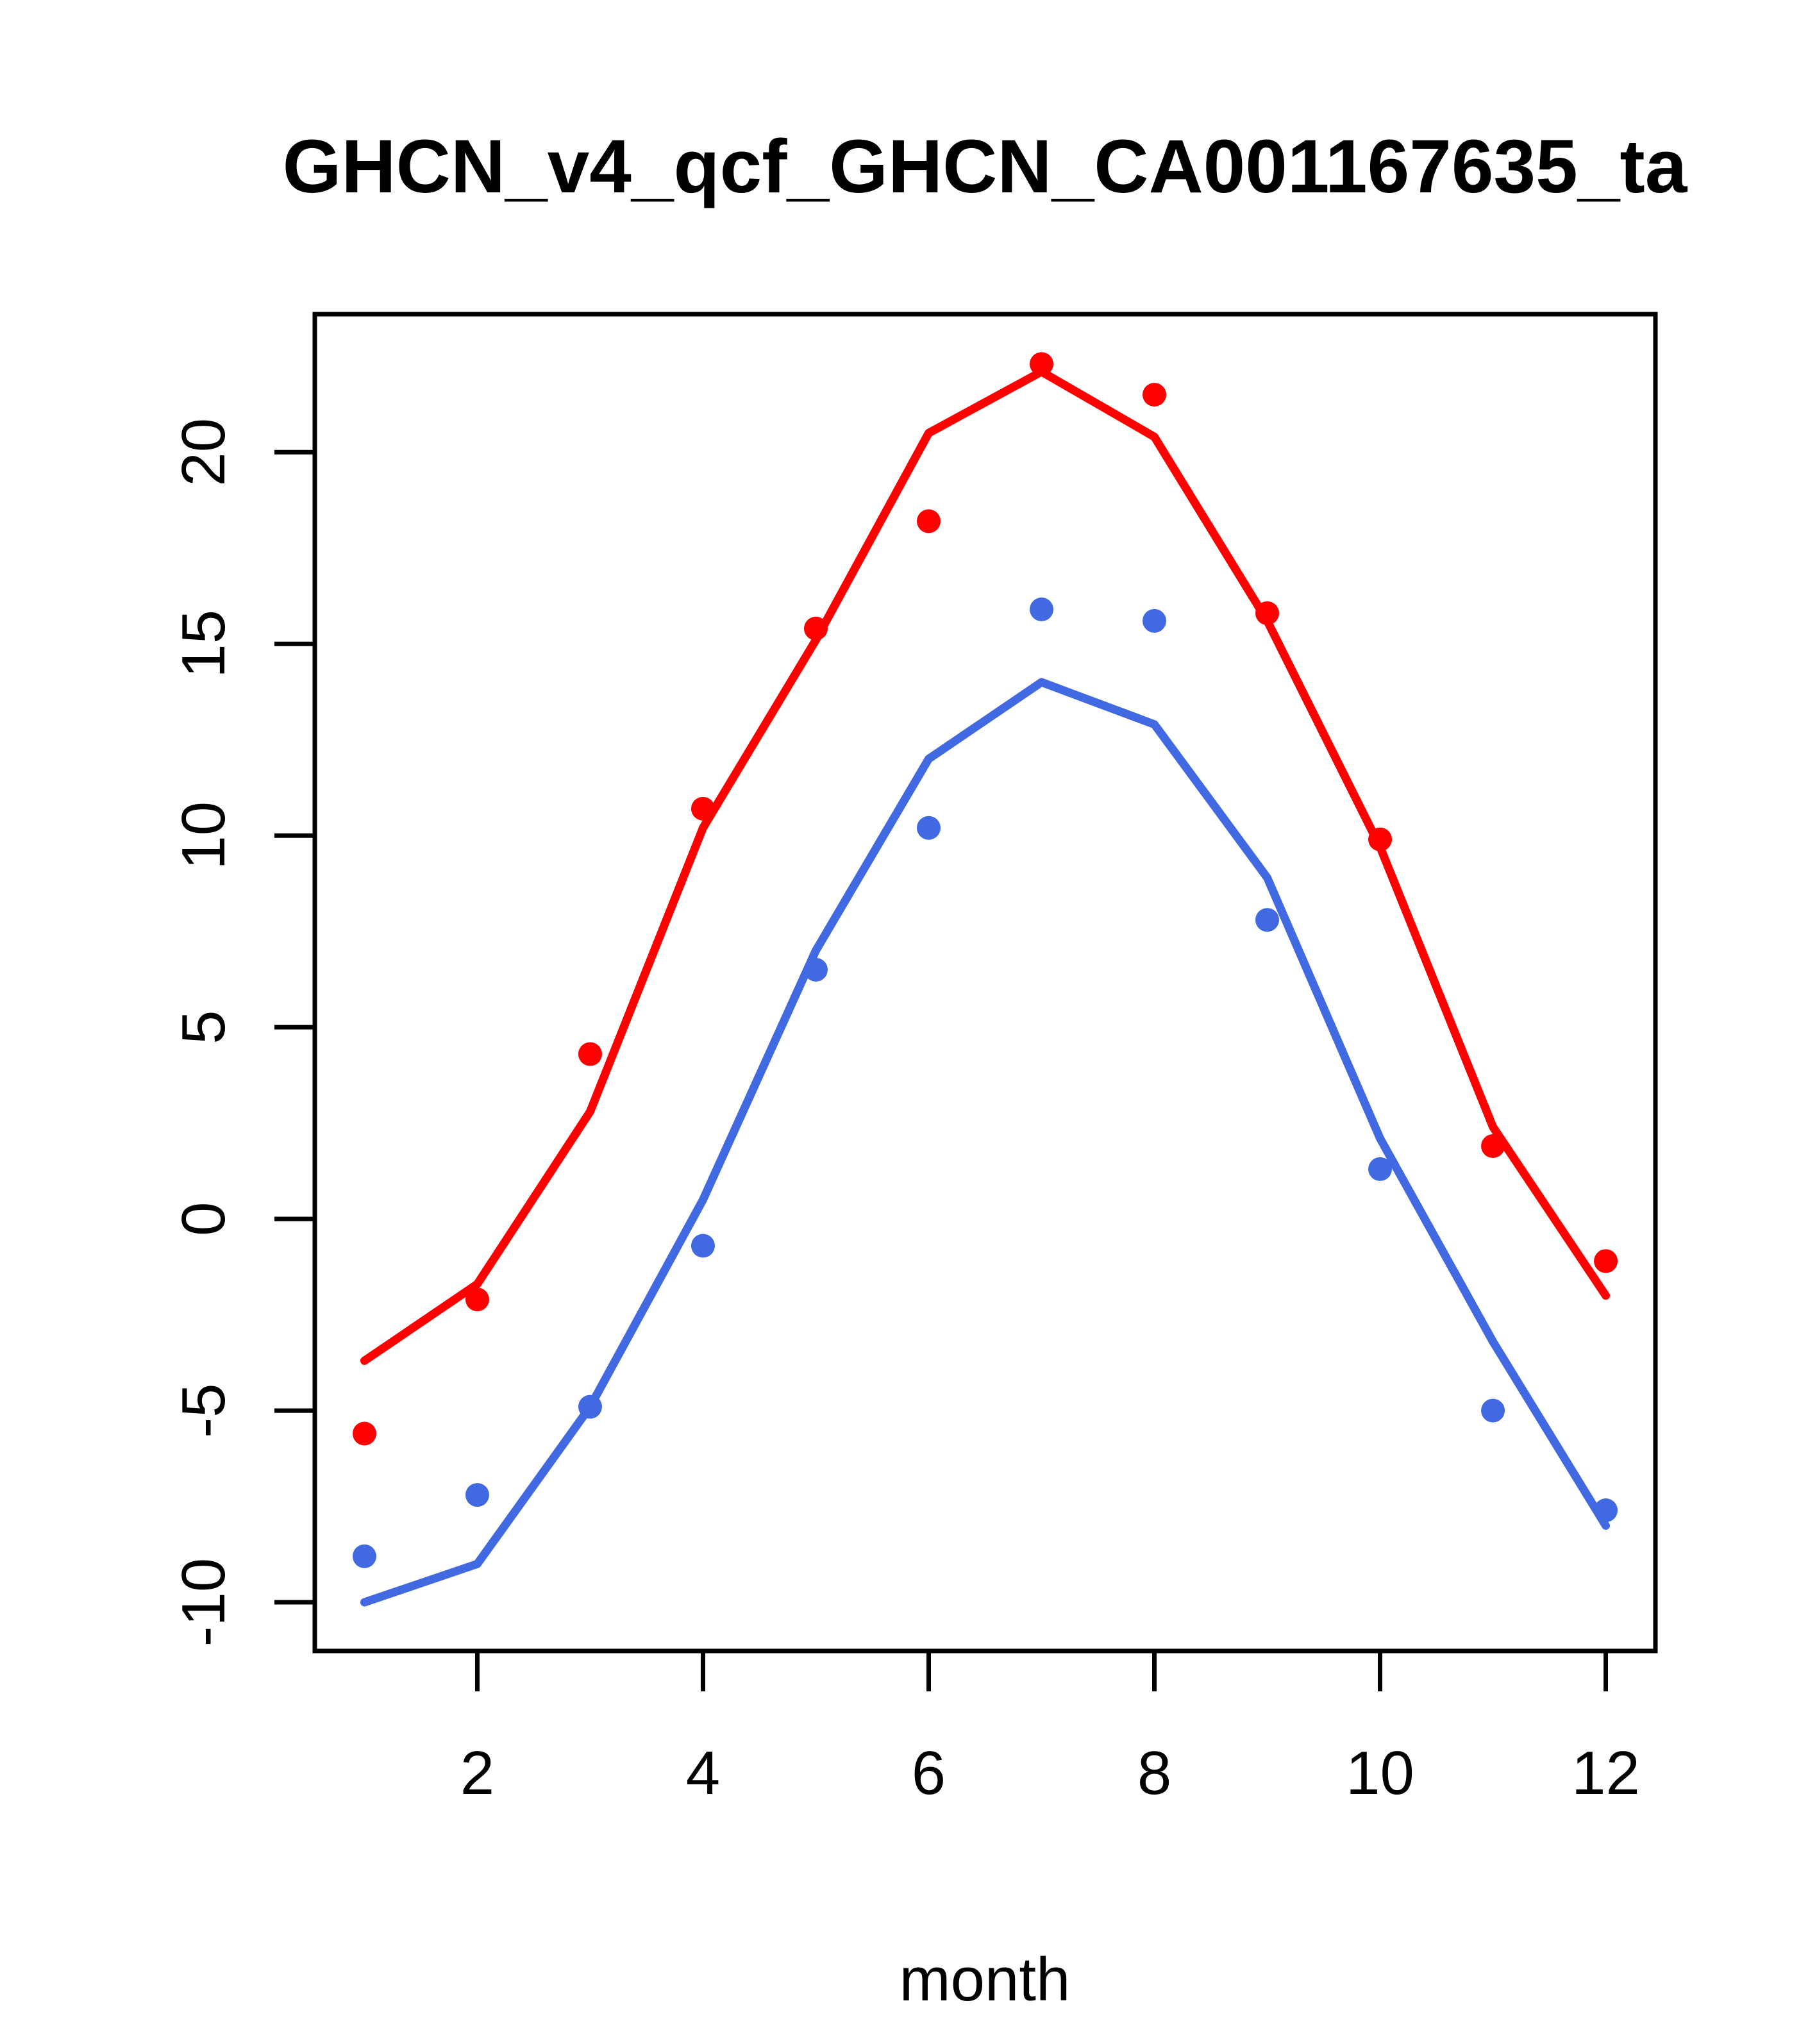 This screenshot has width=1817, height=2044. I want to click on chart-title: GHCN_v4_qcf_GHCN_CA001167635_ta, so click(986, 166).